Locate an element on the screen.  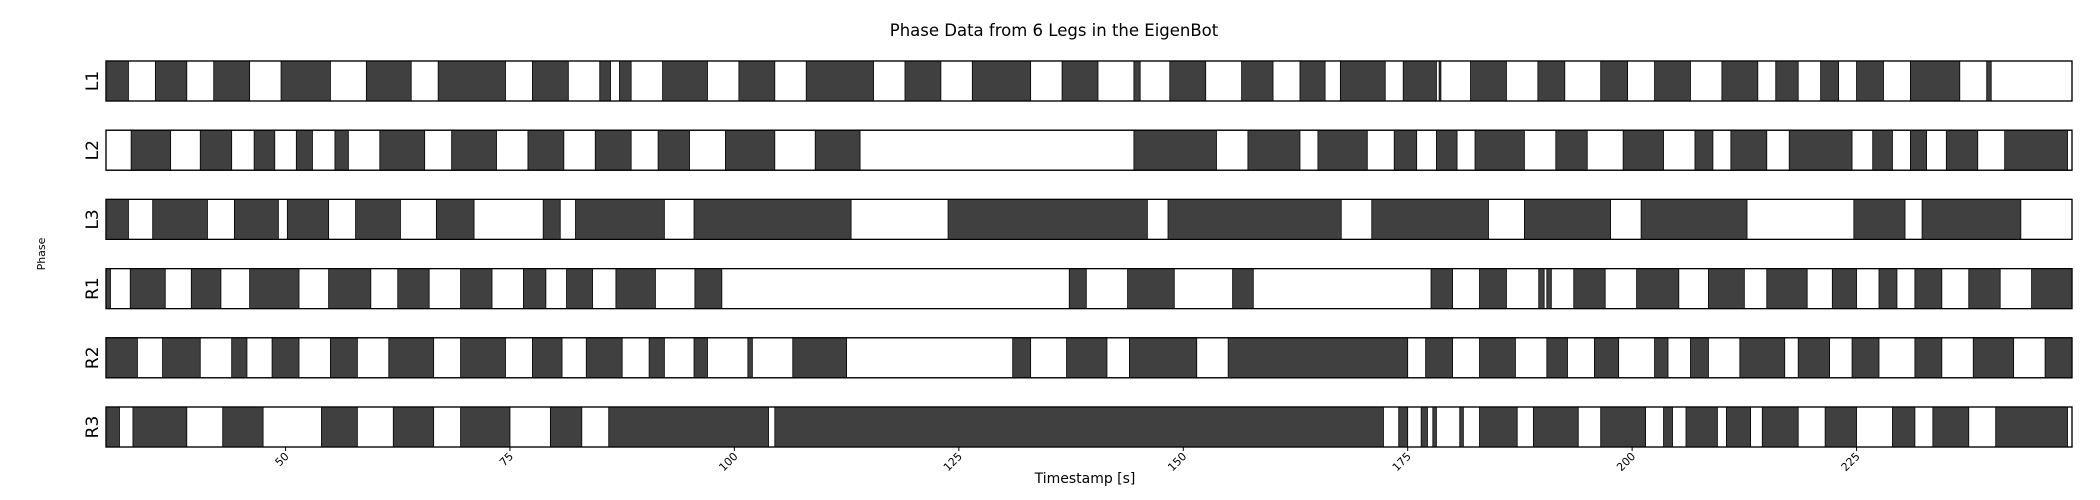
phase-row-r3: R3 is located at coordinates (1078, 427).